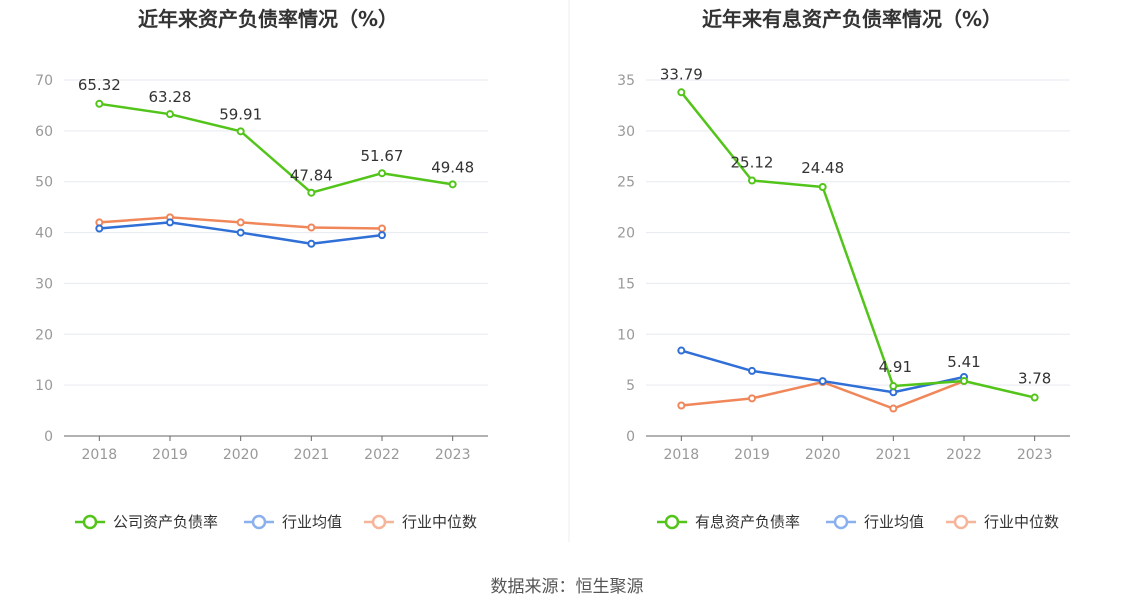 Image resolution: width=1134 pixels, height=612 pixels. What do you see at coordinates (822, 168) in the screenshot?
I see `data-label: 24.48` at bounding box center [822, 168].